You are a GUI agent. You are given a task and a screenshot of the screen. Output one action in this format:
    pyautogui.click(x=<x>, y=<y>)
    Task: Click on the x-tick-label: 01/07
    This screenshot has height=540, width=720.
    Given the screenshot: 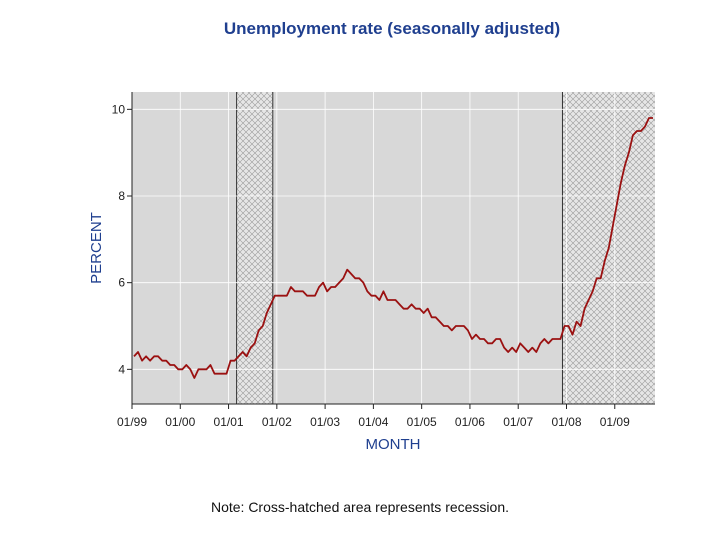 What is the action you would take?
    pyautogui.click(x=518, y=422)
    